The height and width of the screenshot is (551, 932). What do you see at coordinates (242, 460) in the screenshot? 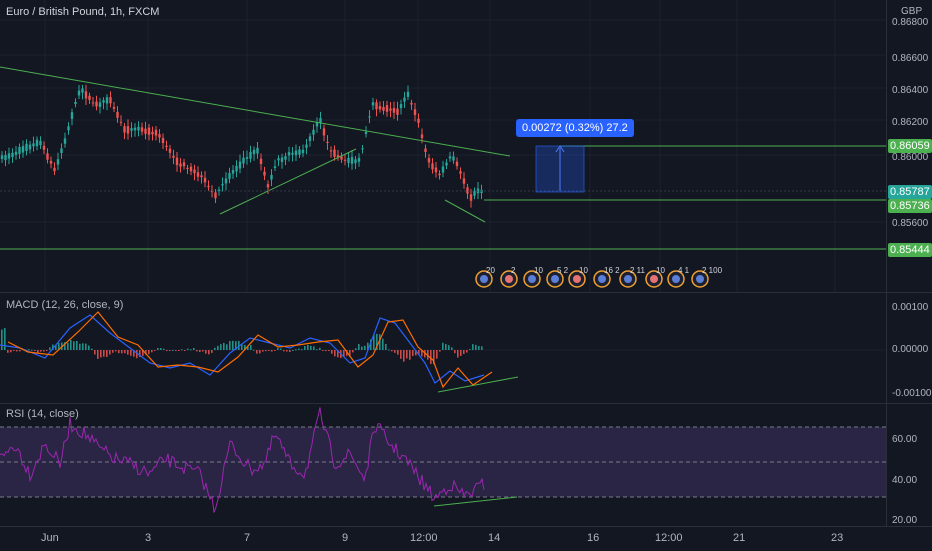
I see `rsi-line` at bounding box center [242, 460].